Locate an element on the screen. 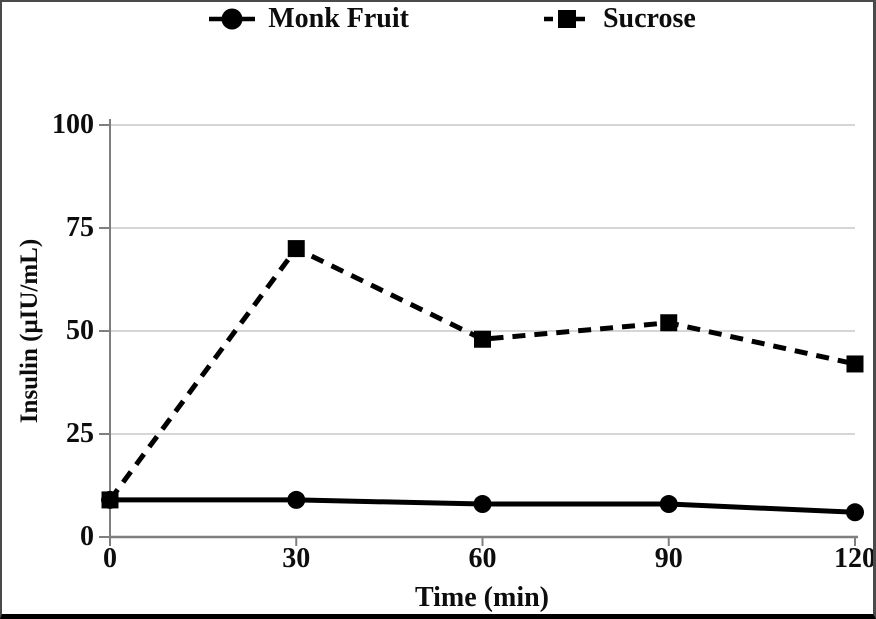 The width and height of the screenshot is (876, 619). legend-item-sucrose: Sucrose is located at coordinates (619, 19).